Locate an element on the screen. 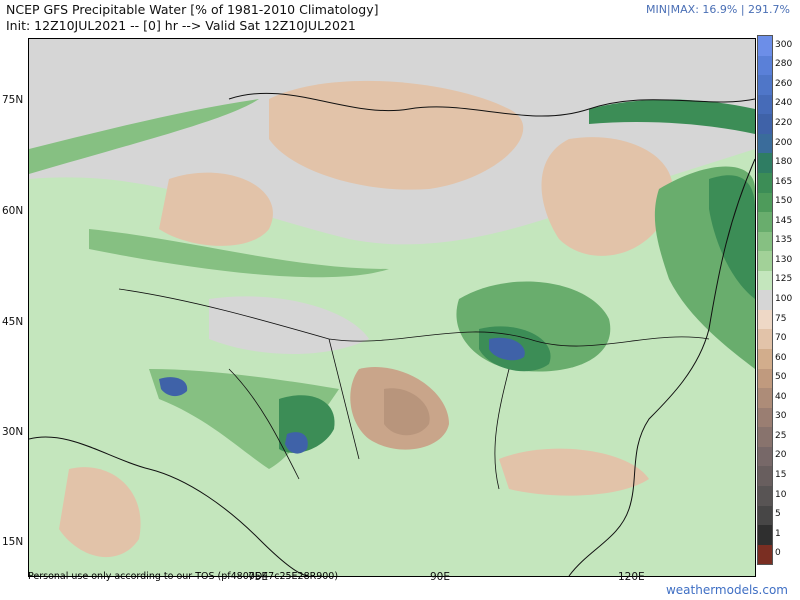  colorbar-label: 100 is located at coordinates (784, 299).